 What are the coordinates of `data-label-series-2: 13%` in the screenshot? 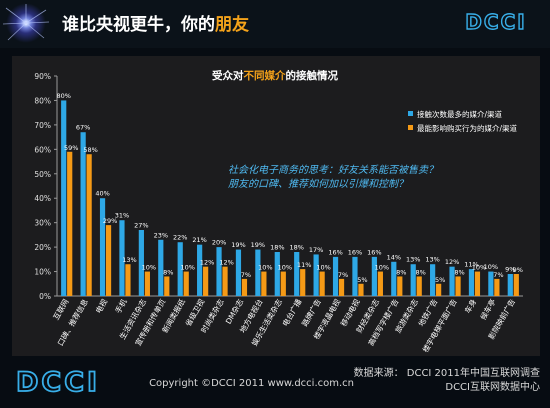 It's located at (129, 260).